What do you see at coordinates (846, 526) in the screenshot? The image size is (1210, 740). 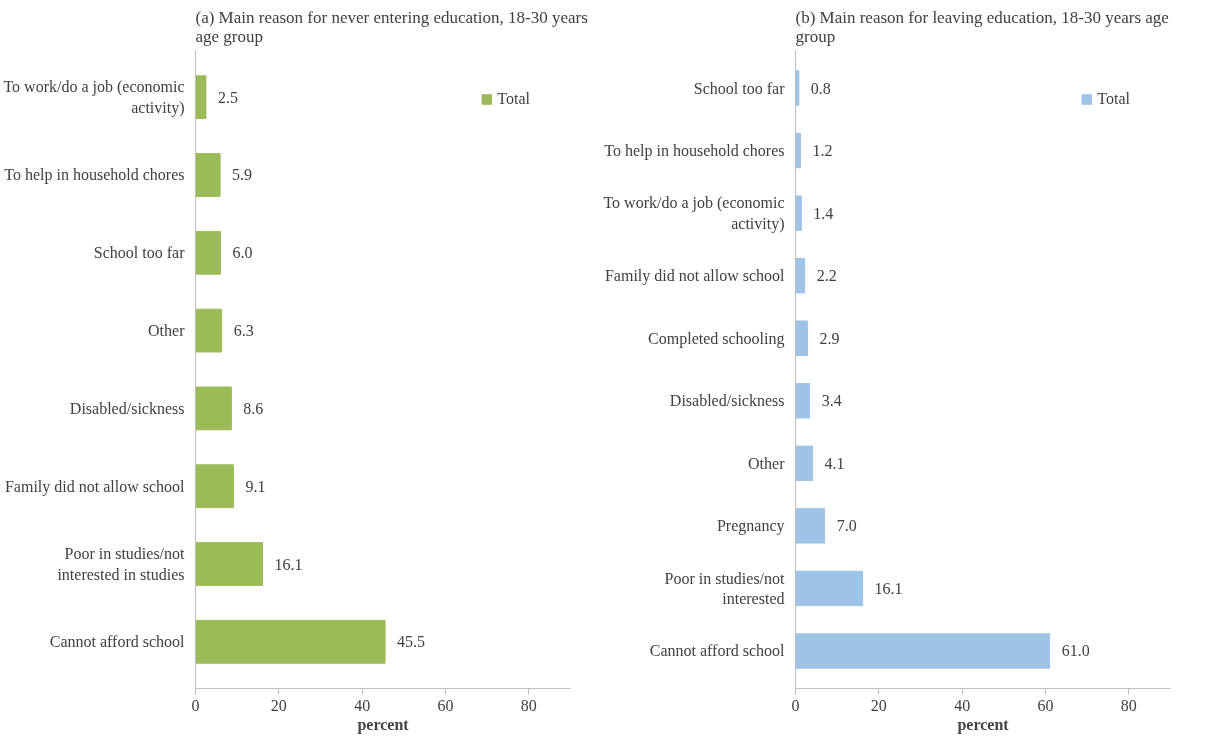 I see `data-label: 7.0` at bounding box center [846, 526].